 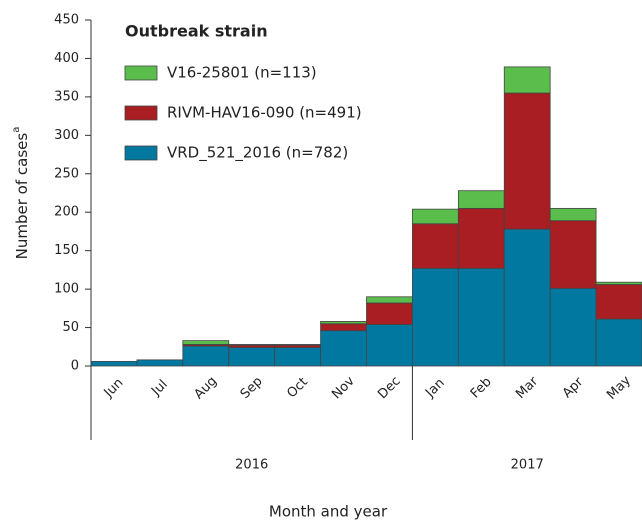 I want to click on y-tick-label: 250, so click(x=66, y=173).